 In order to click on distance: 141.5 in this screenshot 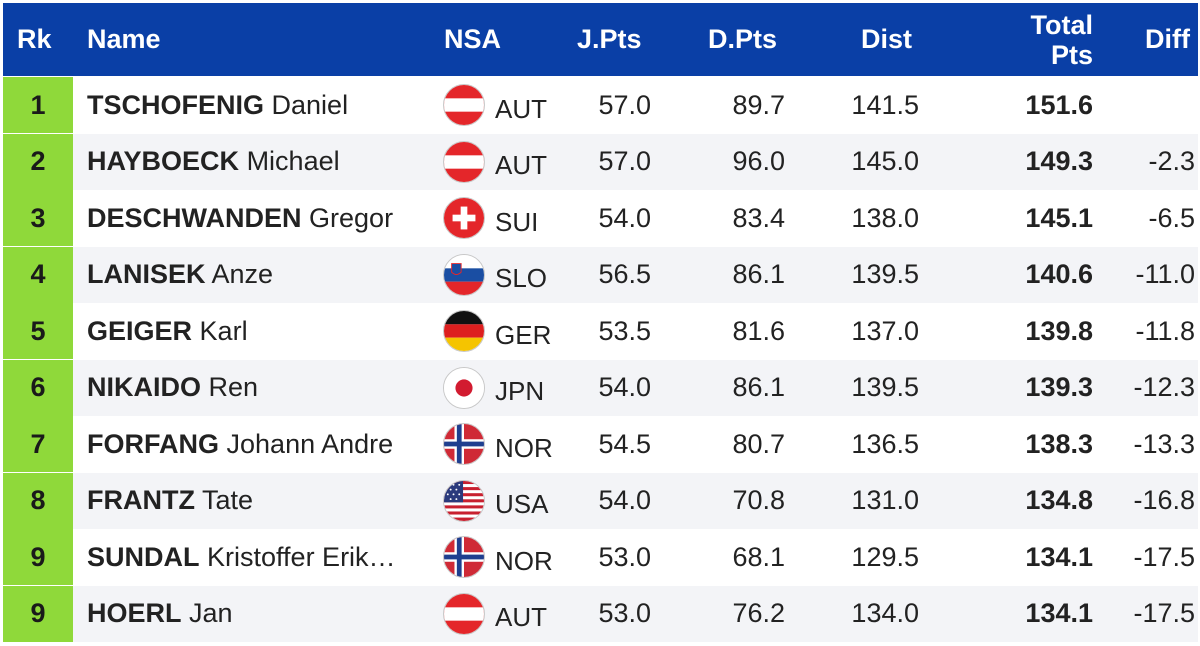, I will do `click(885, 104)`.